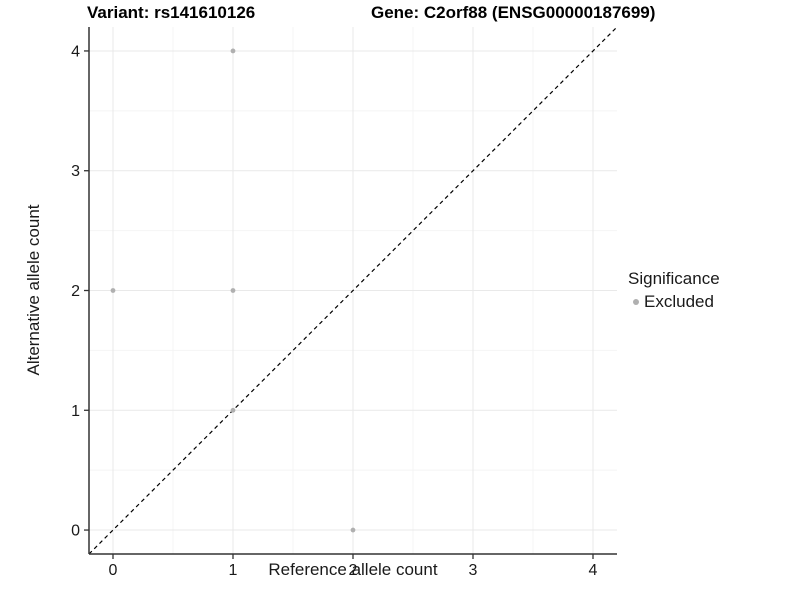 This screenshot has height=600, width=800. I want to click on legend: Significance Excluded, so click(674, 290).